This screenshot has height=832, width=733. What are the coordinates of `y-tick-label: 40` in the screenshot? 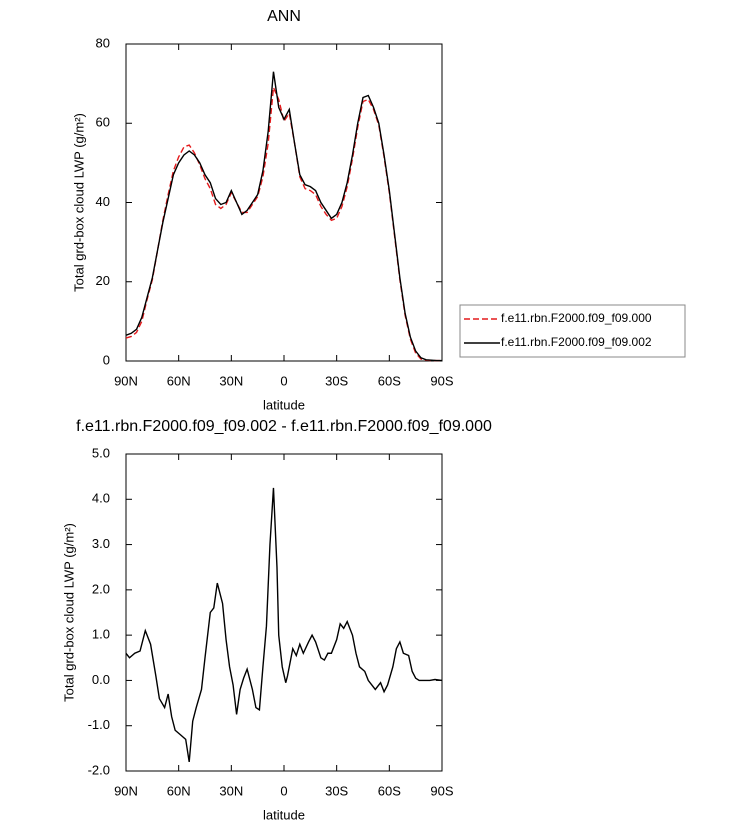 It's located at (103, 201).